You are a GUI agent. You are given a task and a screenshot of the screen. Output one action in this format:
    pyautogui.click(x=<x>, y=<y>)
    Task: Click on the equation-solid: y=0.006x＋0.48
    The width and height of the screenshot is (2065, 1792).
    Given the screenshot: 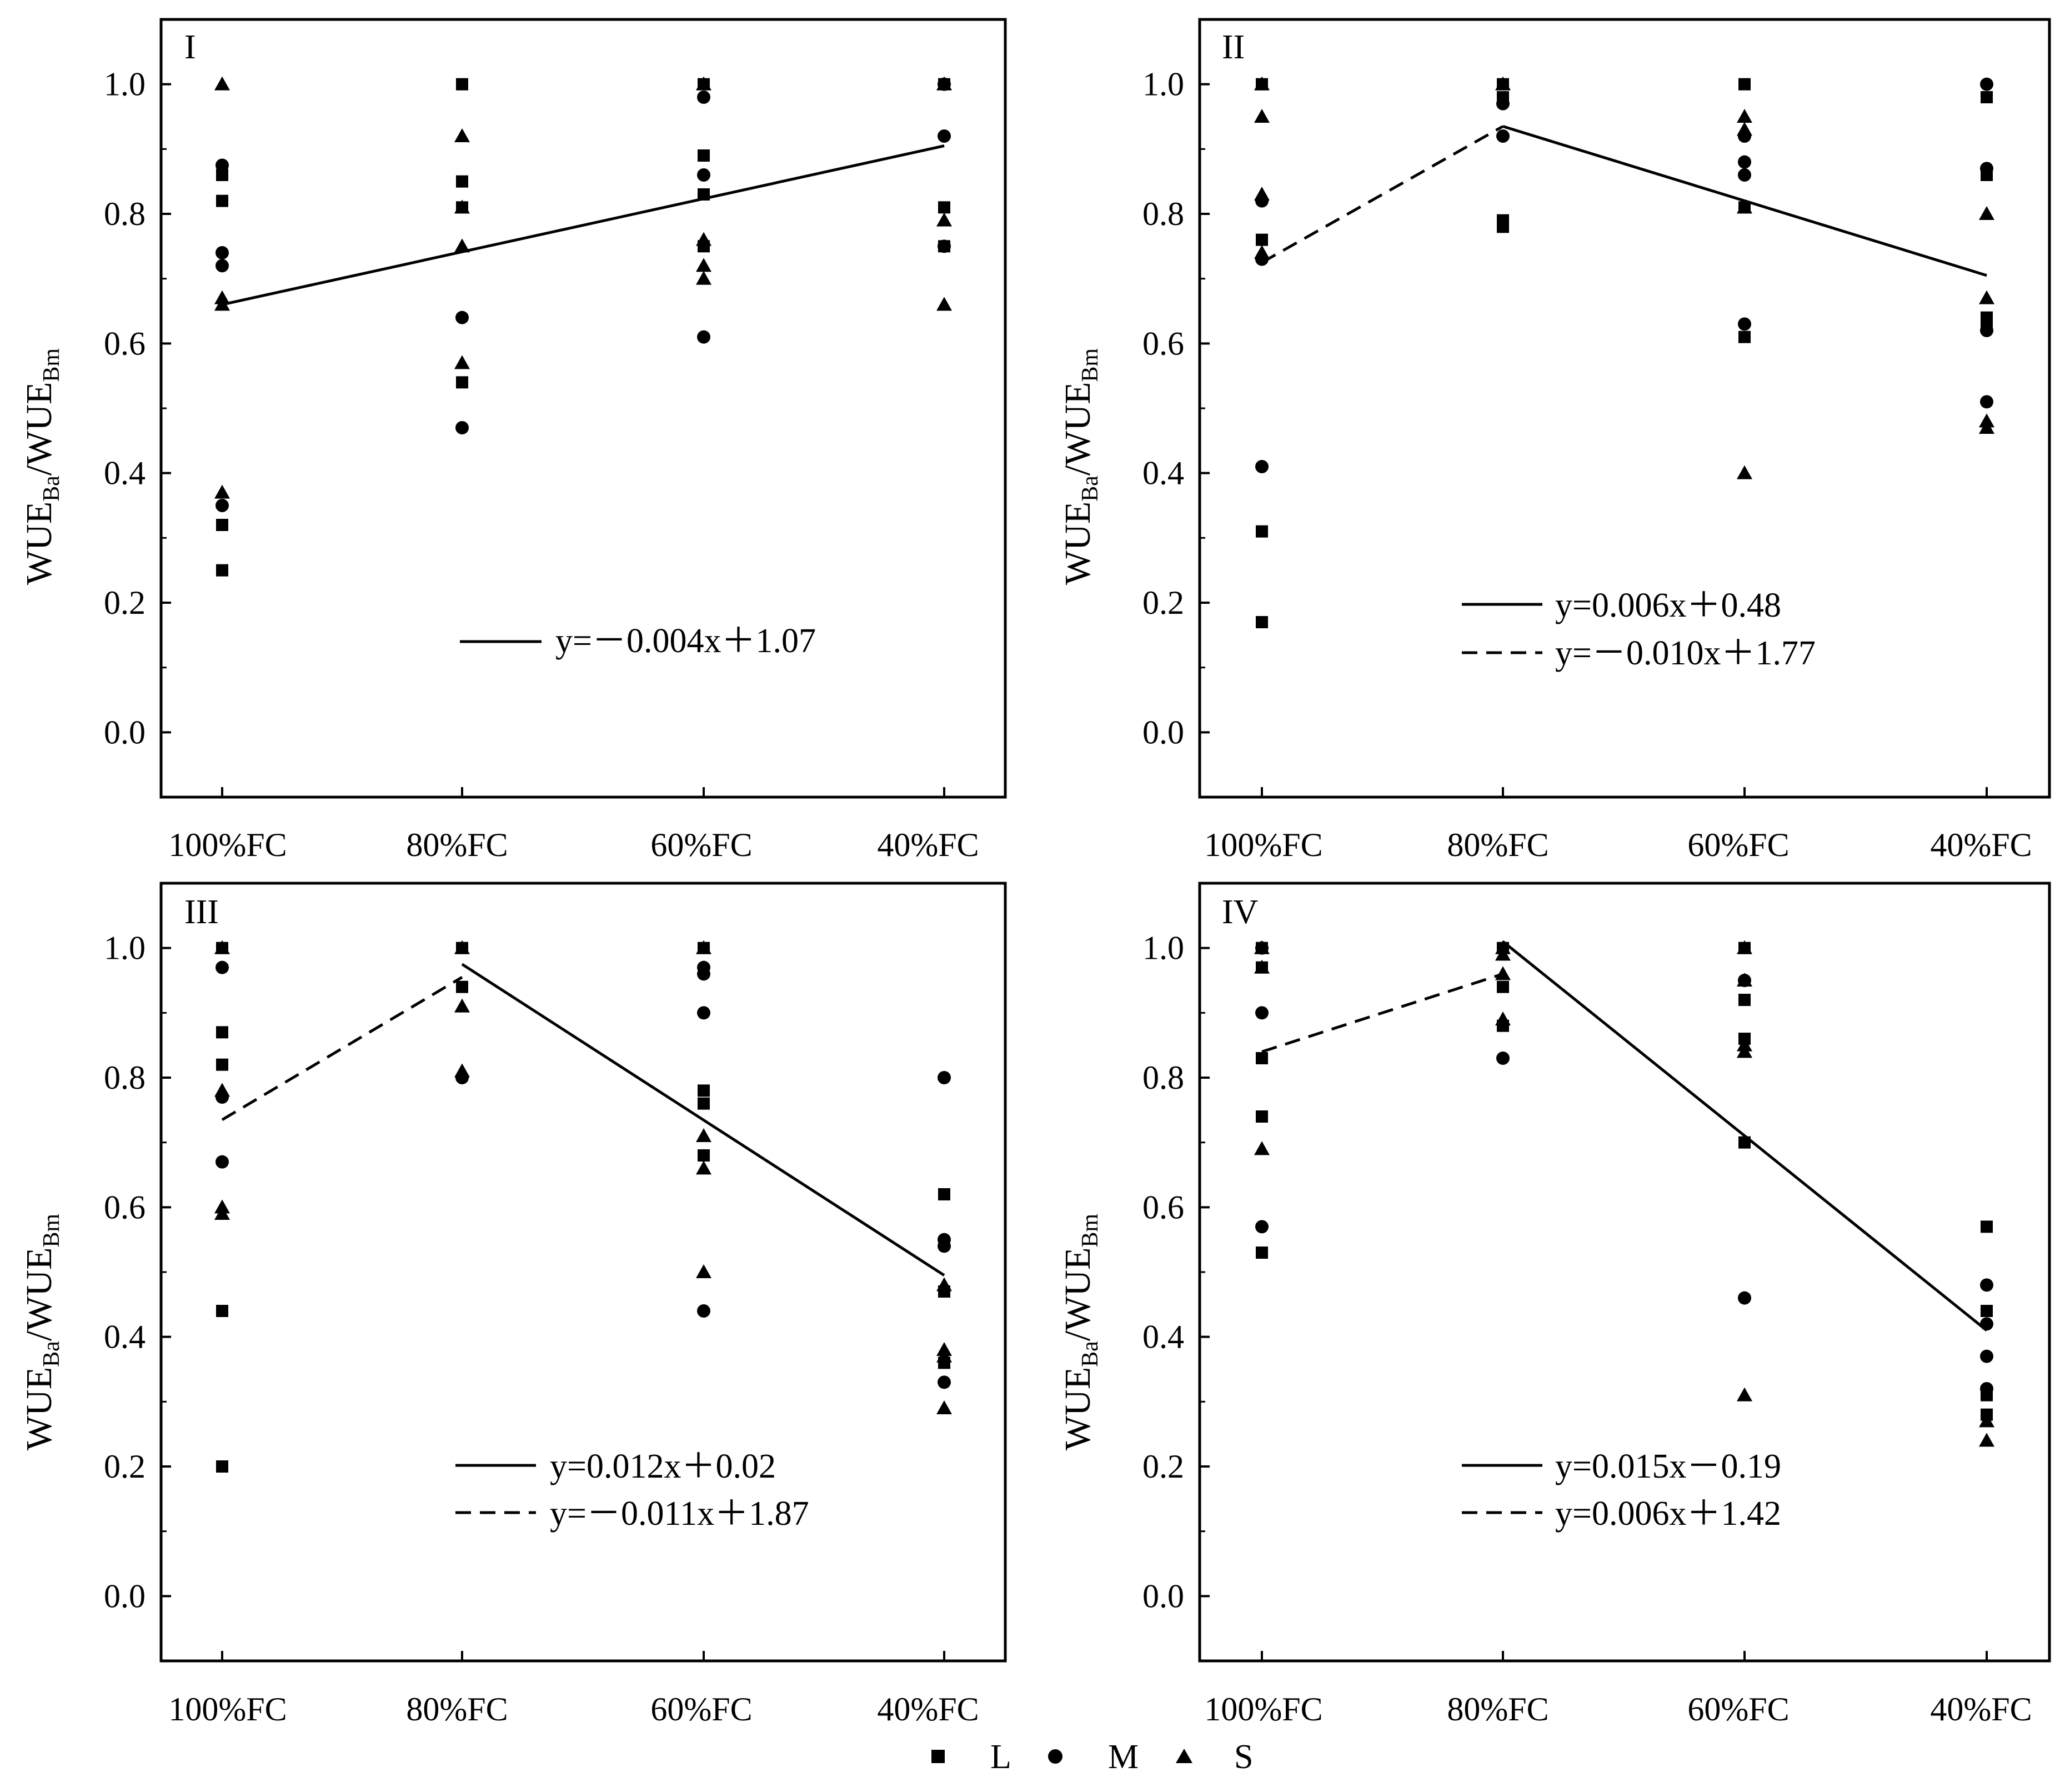 What is the action you would take?
    pyautogui.click(x=1668, y=605)
    